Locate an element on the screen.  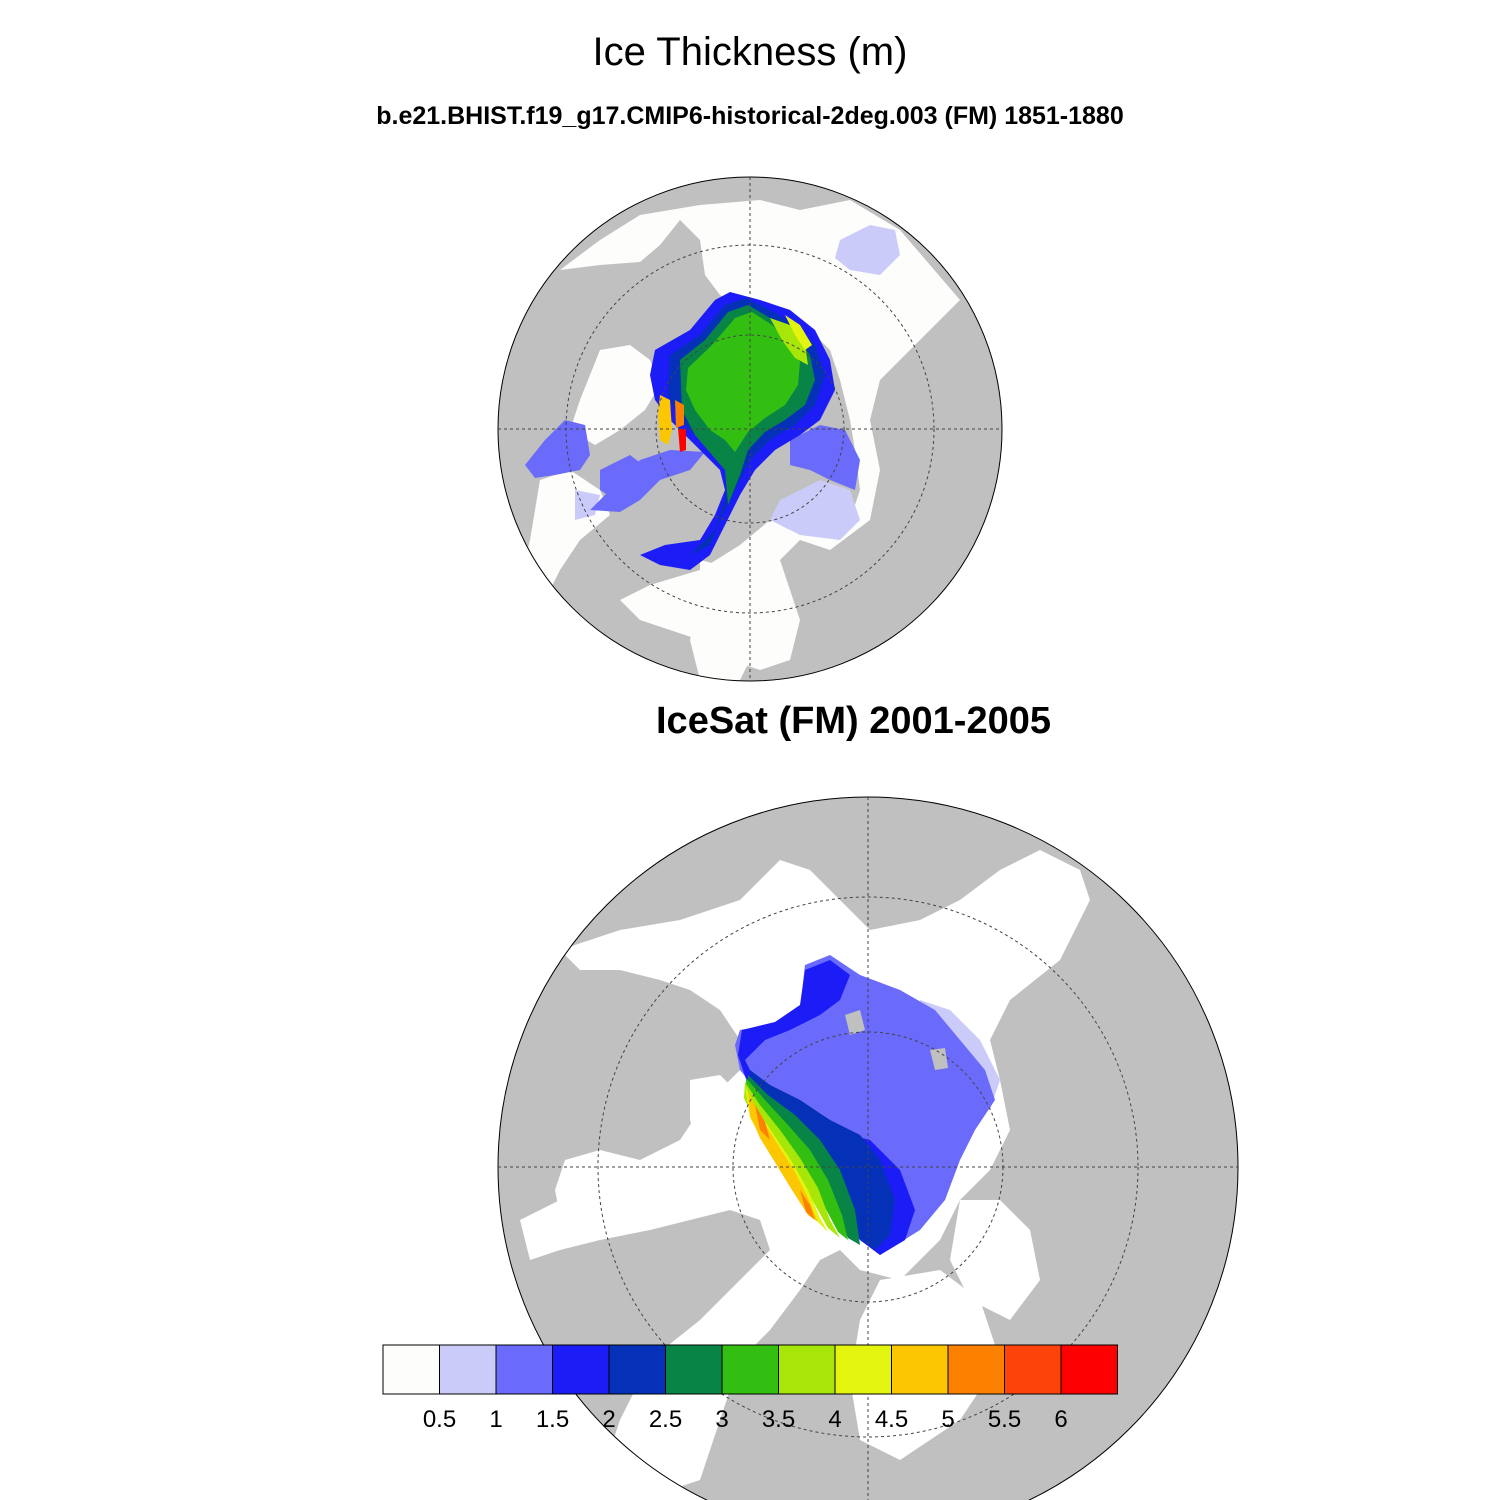
colorbar-tick-label: 4.5 is located at coordinates (891, 1419).